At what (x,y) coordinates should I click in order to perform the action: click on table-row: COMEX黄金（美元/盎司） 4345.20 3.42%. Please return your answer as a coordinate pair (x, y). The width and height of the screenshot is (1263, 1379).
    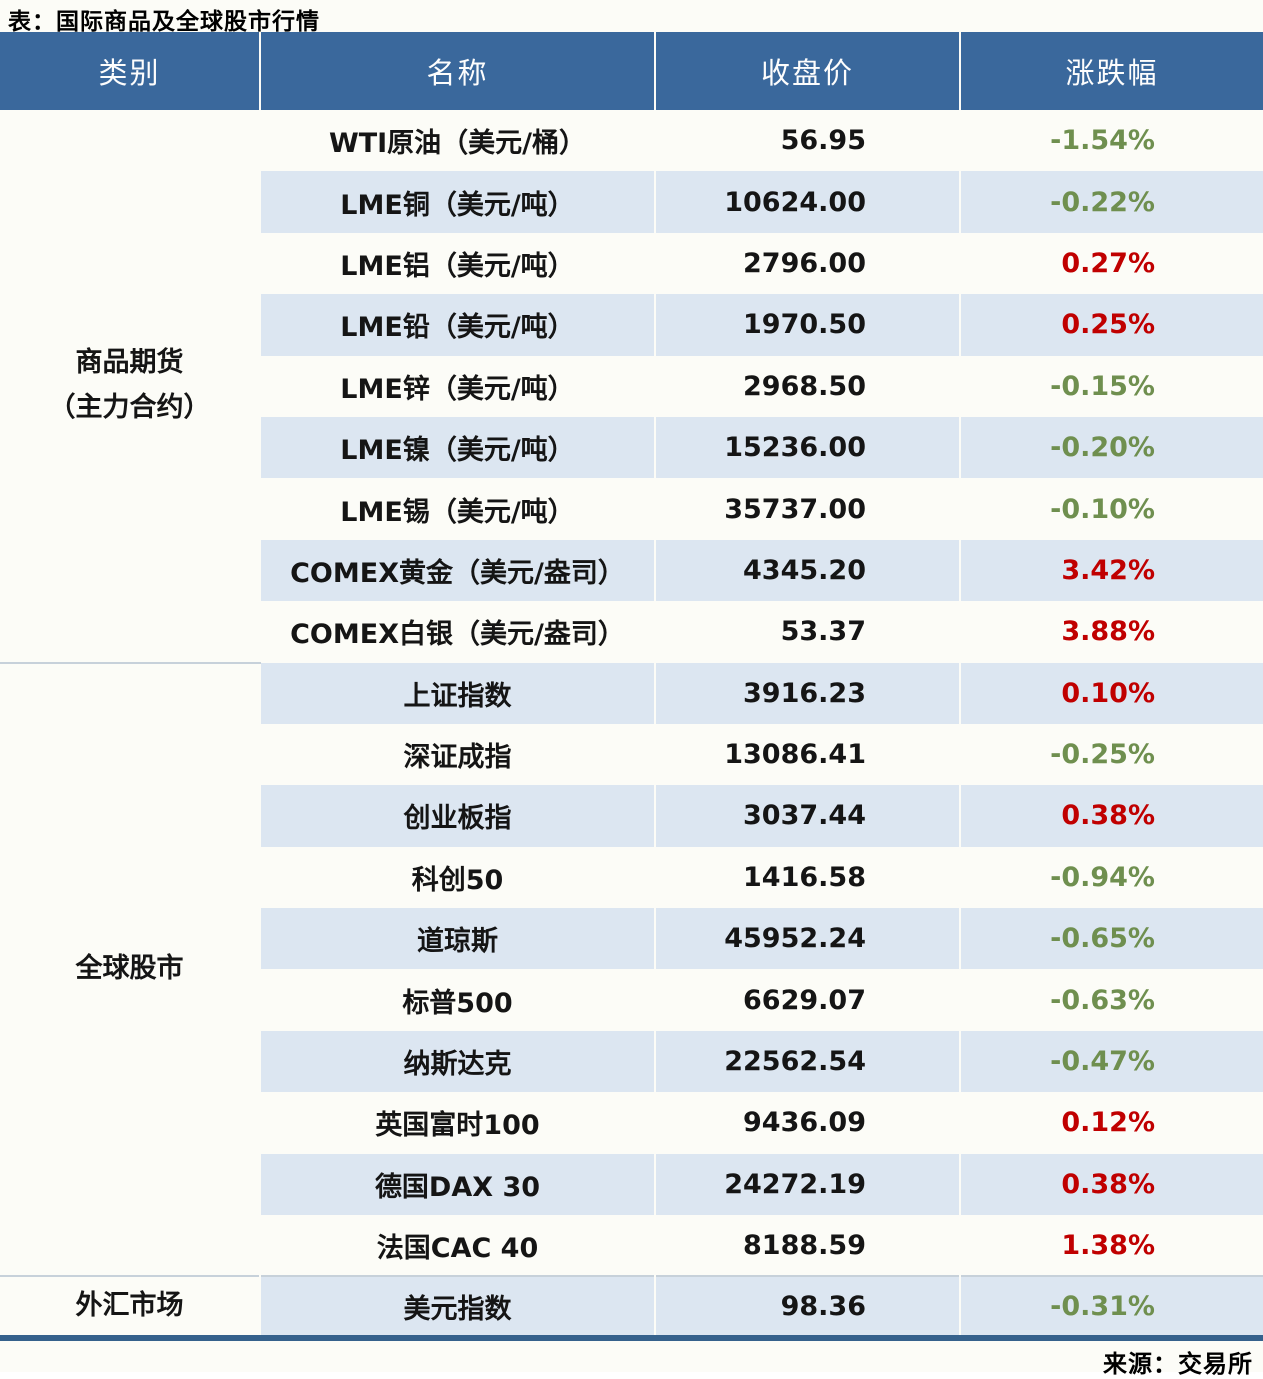
    Looking at the image, I should click on (631, 570).